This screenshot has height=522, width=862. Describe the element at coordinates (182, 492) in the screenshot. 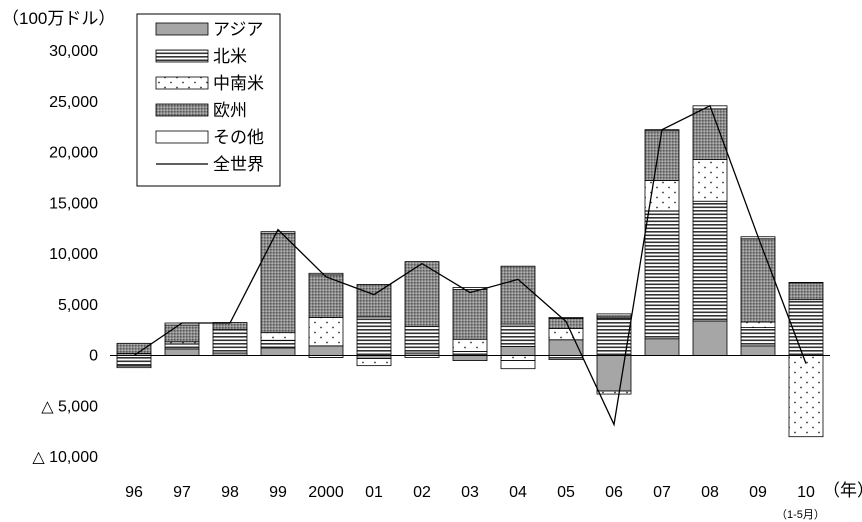

I see `x-tick-label: 97` at that location.